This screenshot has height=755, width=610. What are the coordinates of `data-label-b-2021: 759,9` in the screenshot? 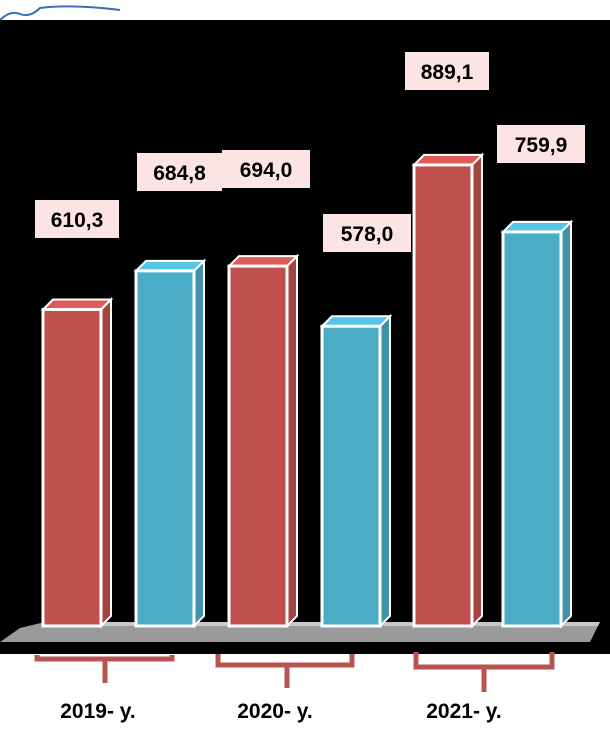 It's located at (541, 144).